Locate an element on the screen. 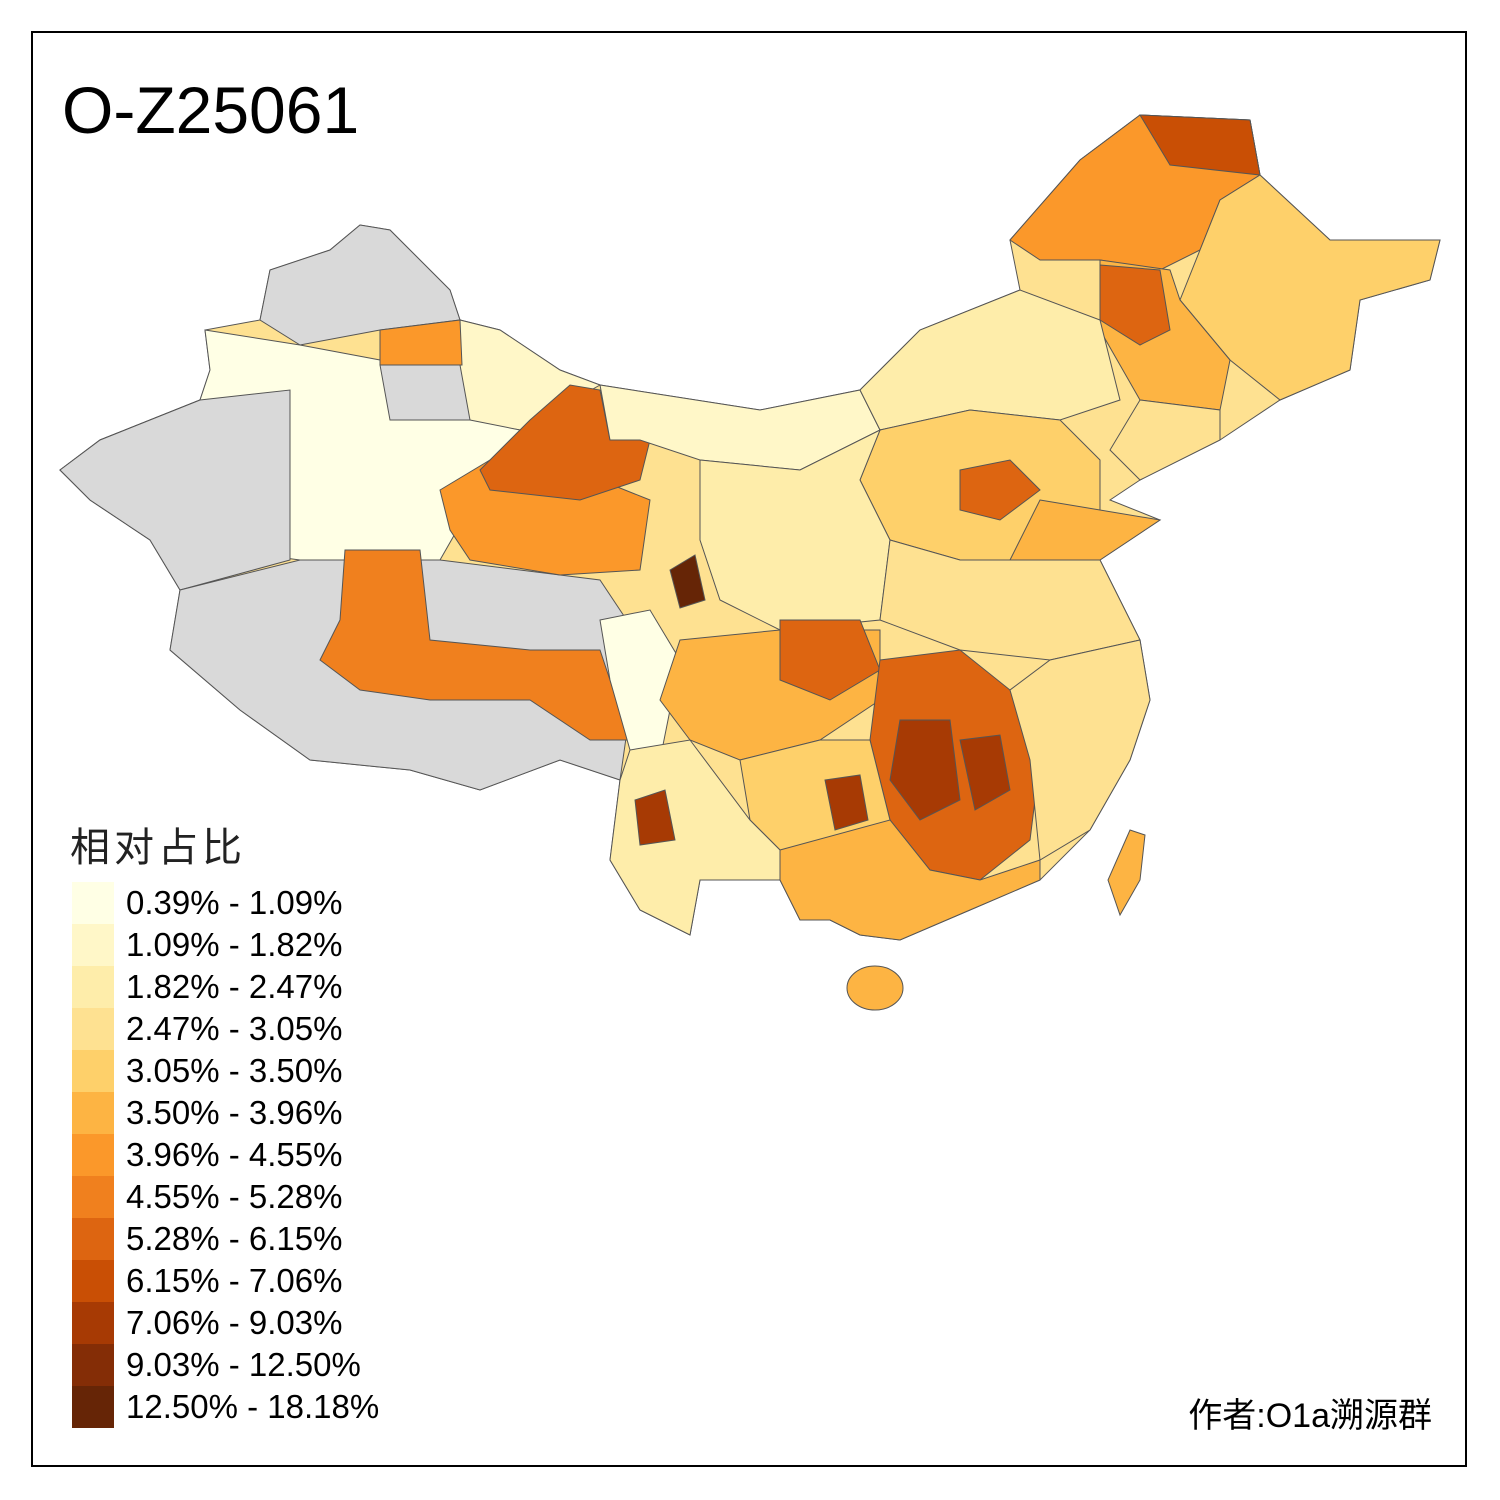 The height and width of the screenshot is (1500, 1500). legend-item: 0.39% - 1.09% is located at coordinates (225, 903).